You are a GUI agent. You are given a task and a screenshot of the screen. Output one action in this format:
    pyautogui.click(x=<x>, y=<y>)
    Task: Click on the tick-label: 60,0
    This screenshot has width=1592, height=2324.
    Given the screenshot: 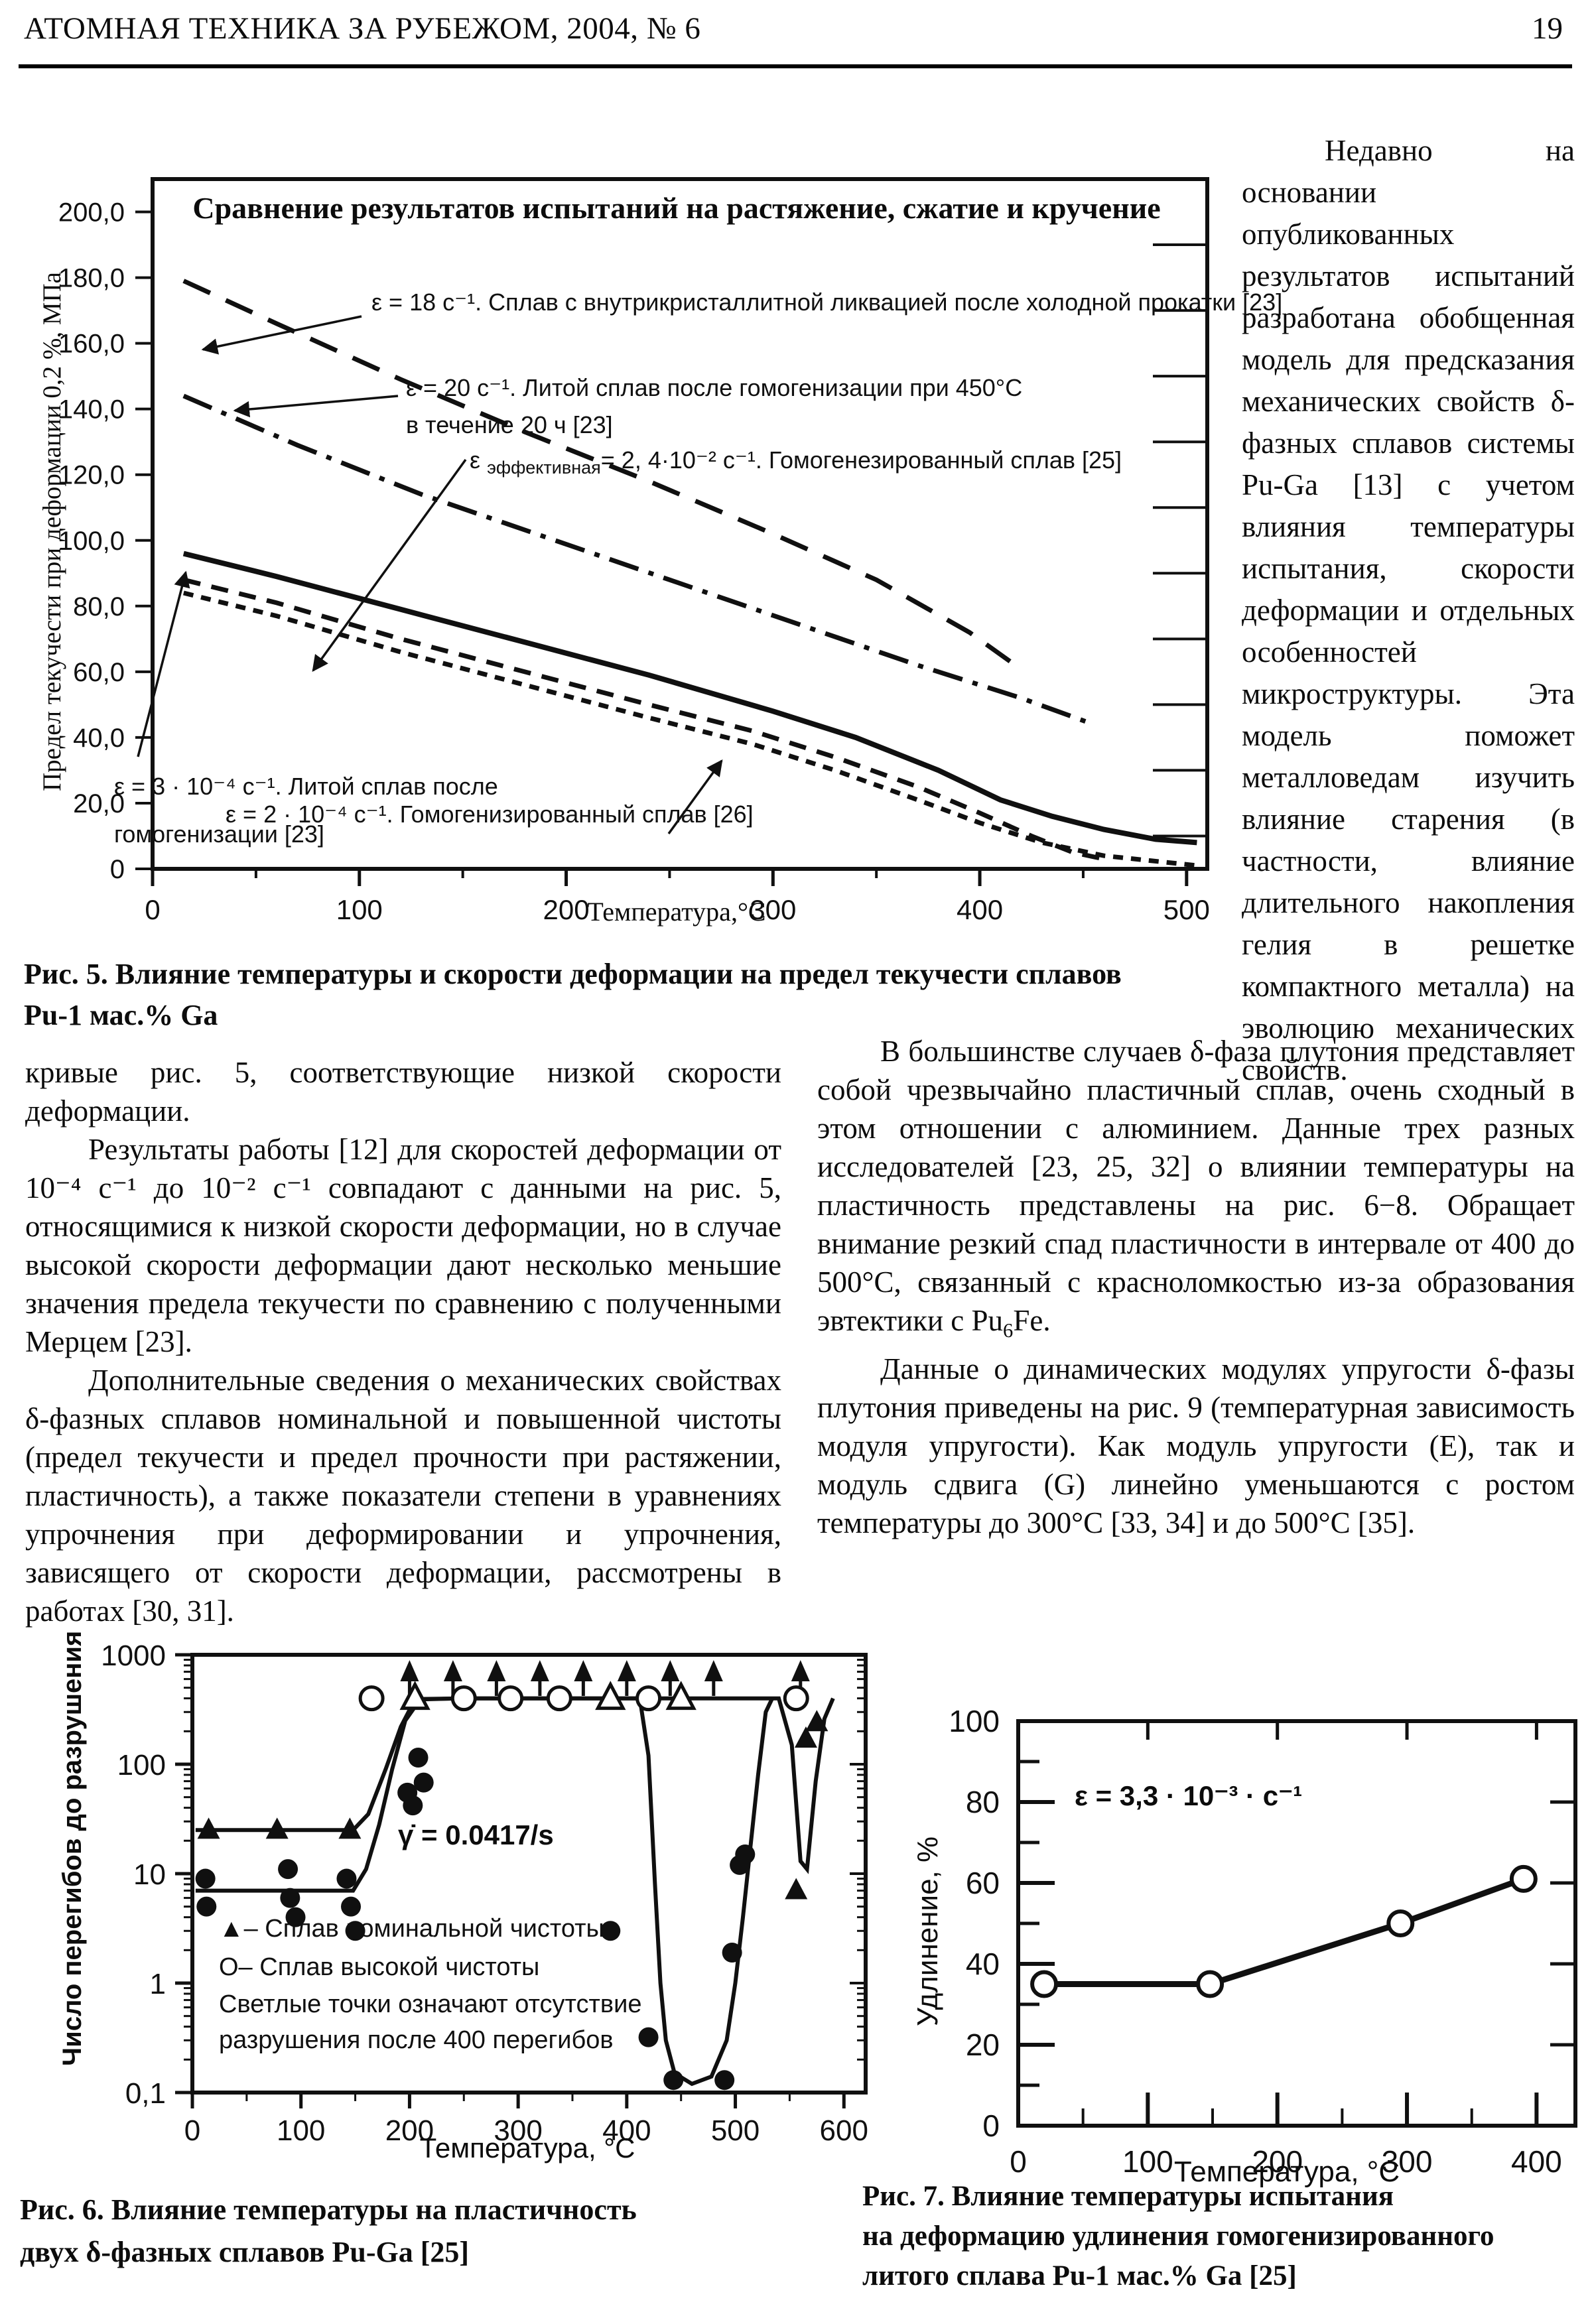 What is the action you would take?
    pyautogui.click(x=99, y=672)
    